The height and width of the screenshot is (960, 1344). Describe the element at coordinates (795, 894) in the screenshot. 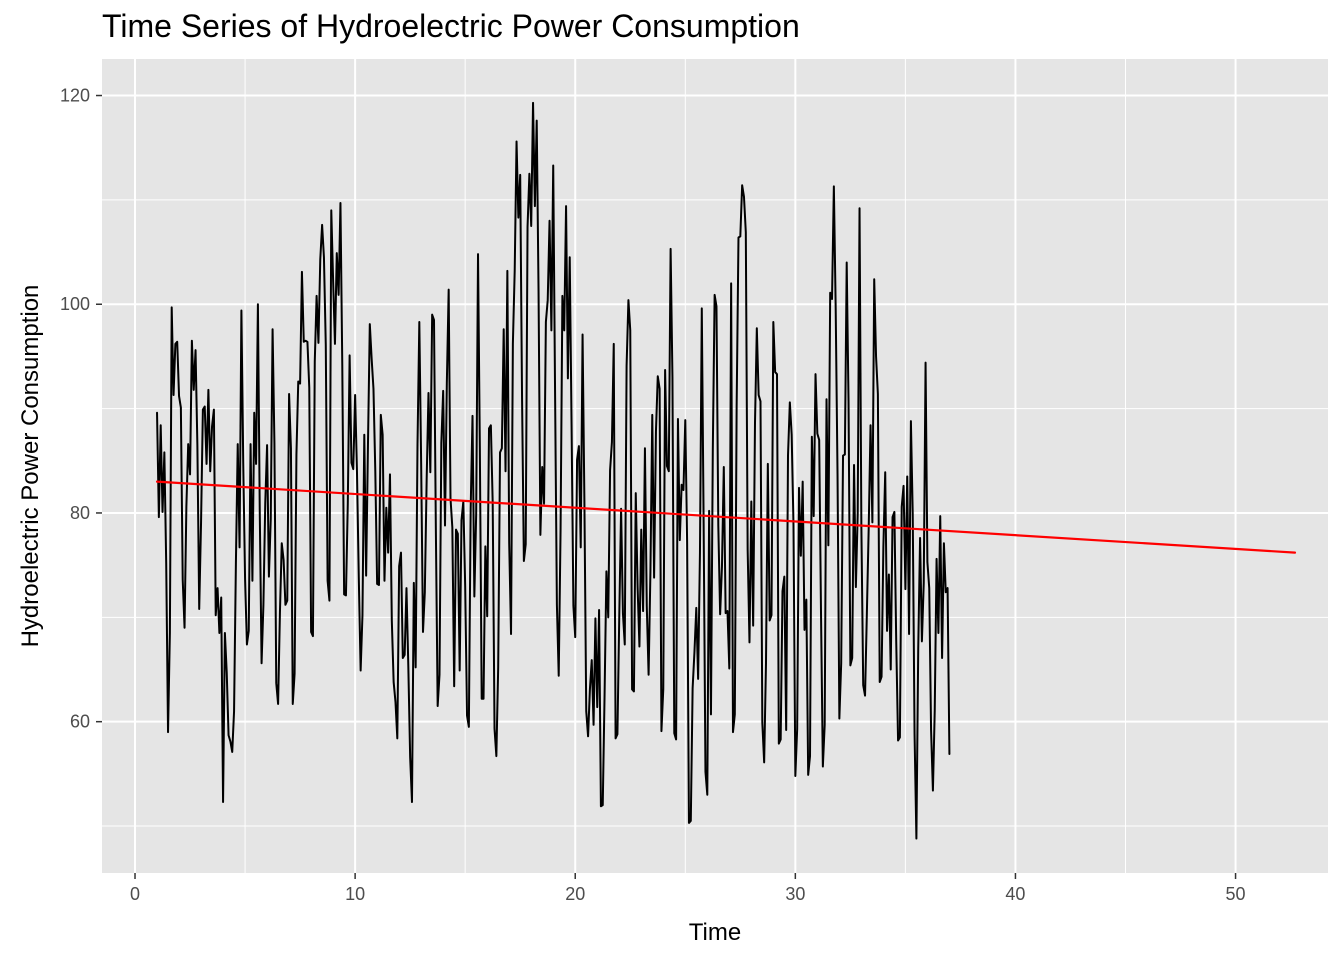

I see `x-tick-label: 30` at that location.